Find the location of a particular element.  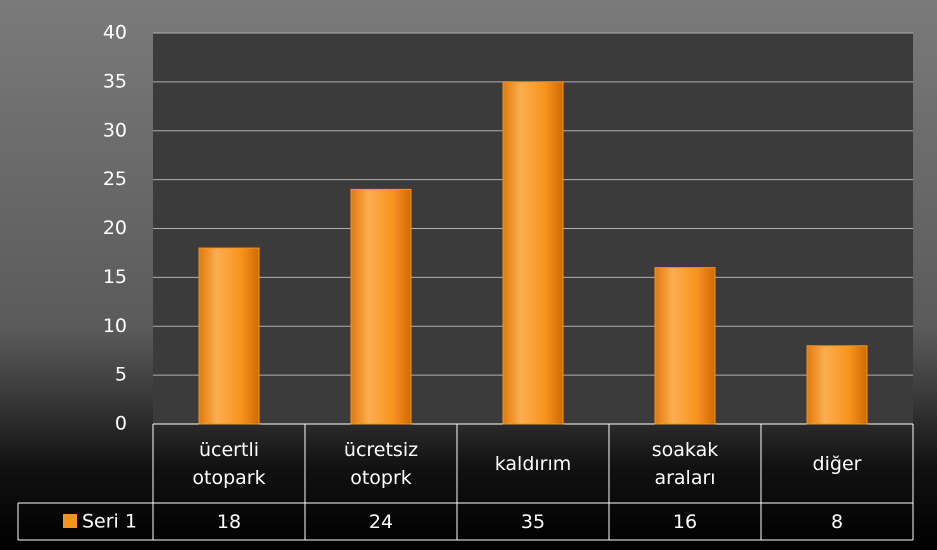

x-tick-label: kaldırım is located at coordinates (533, 463).